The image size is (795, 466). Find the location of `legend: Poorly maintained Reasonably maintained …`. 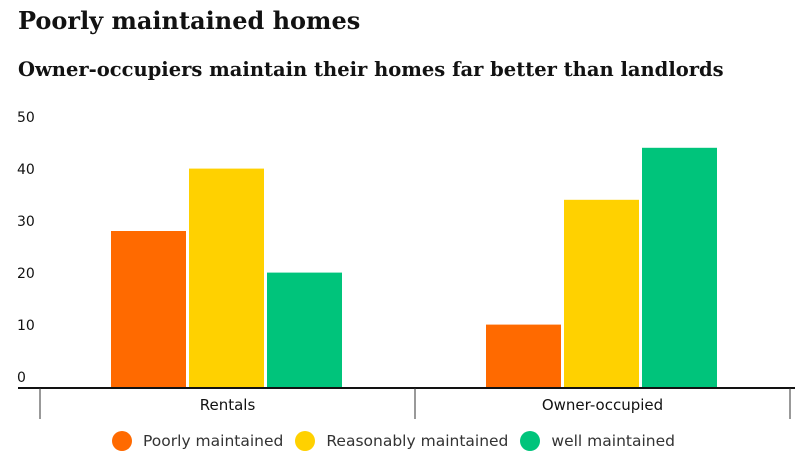

legend: Poorly maintained Reasonably maintained … is located at coordinates (399, 441).